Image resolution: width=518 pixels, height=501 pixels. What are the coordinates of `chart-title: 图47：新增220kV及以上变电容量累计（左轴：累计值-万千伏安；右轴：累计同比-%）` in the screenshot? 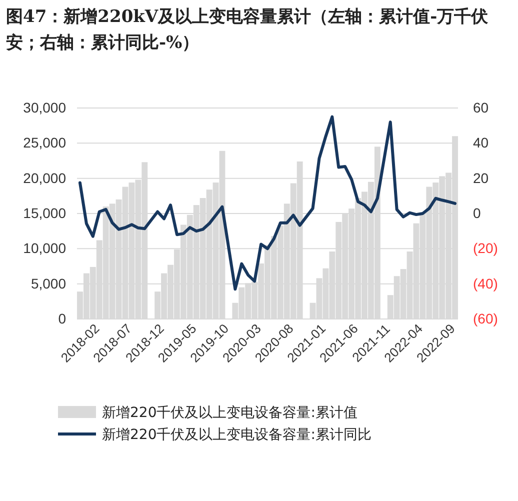 It's located at (248, 30).